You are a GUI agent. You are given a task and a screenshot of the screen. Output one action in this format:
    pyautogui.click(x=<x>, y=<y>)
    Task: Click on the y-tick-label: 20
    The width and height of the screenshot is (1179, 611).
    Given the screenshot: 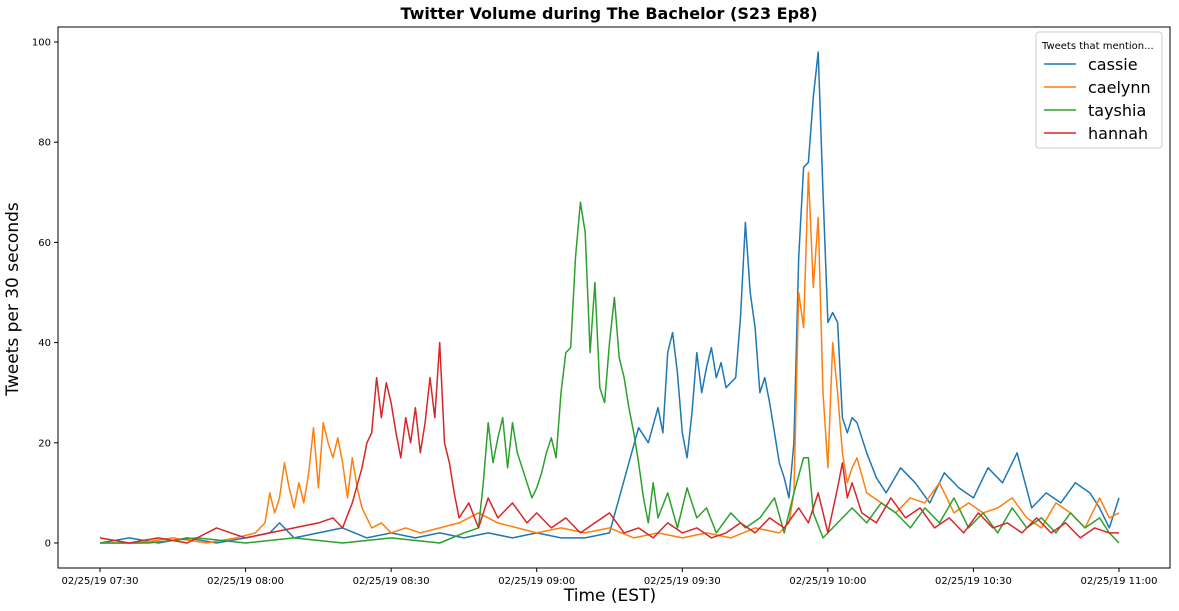 What is the action you would take?
    pyautogui.click(x=44, y=443)
    